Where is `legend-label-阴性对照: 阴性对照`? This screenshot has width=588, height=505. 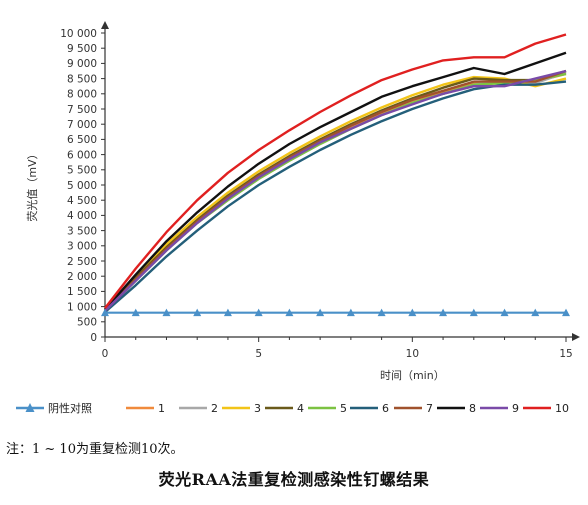 legend-label-阴性对照: 阴性对照 is located at coordinates (70, 408).